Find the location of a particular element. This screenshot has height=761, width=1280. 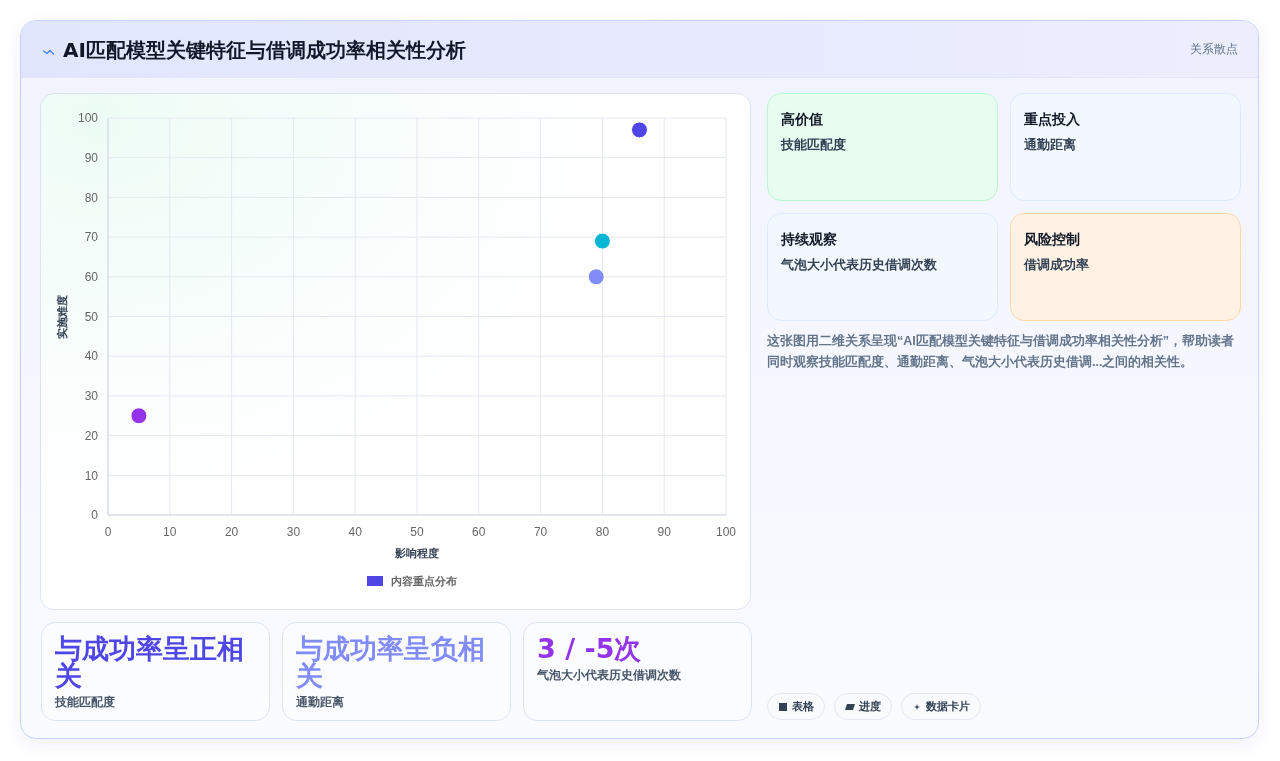

text: 技能匹配度 is located at coordinates (814, 145).